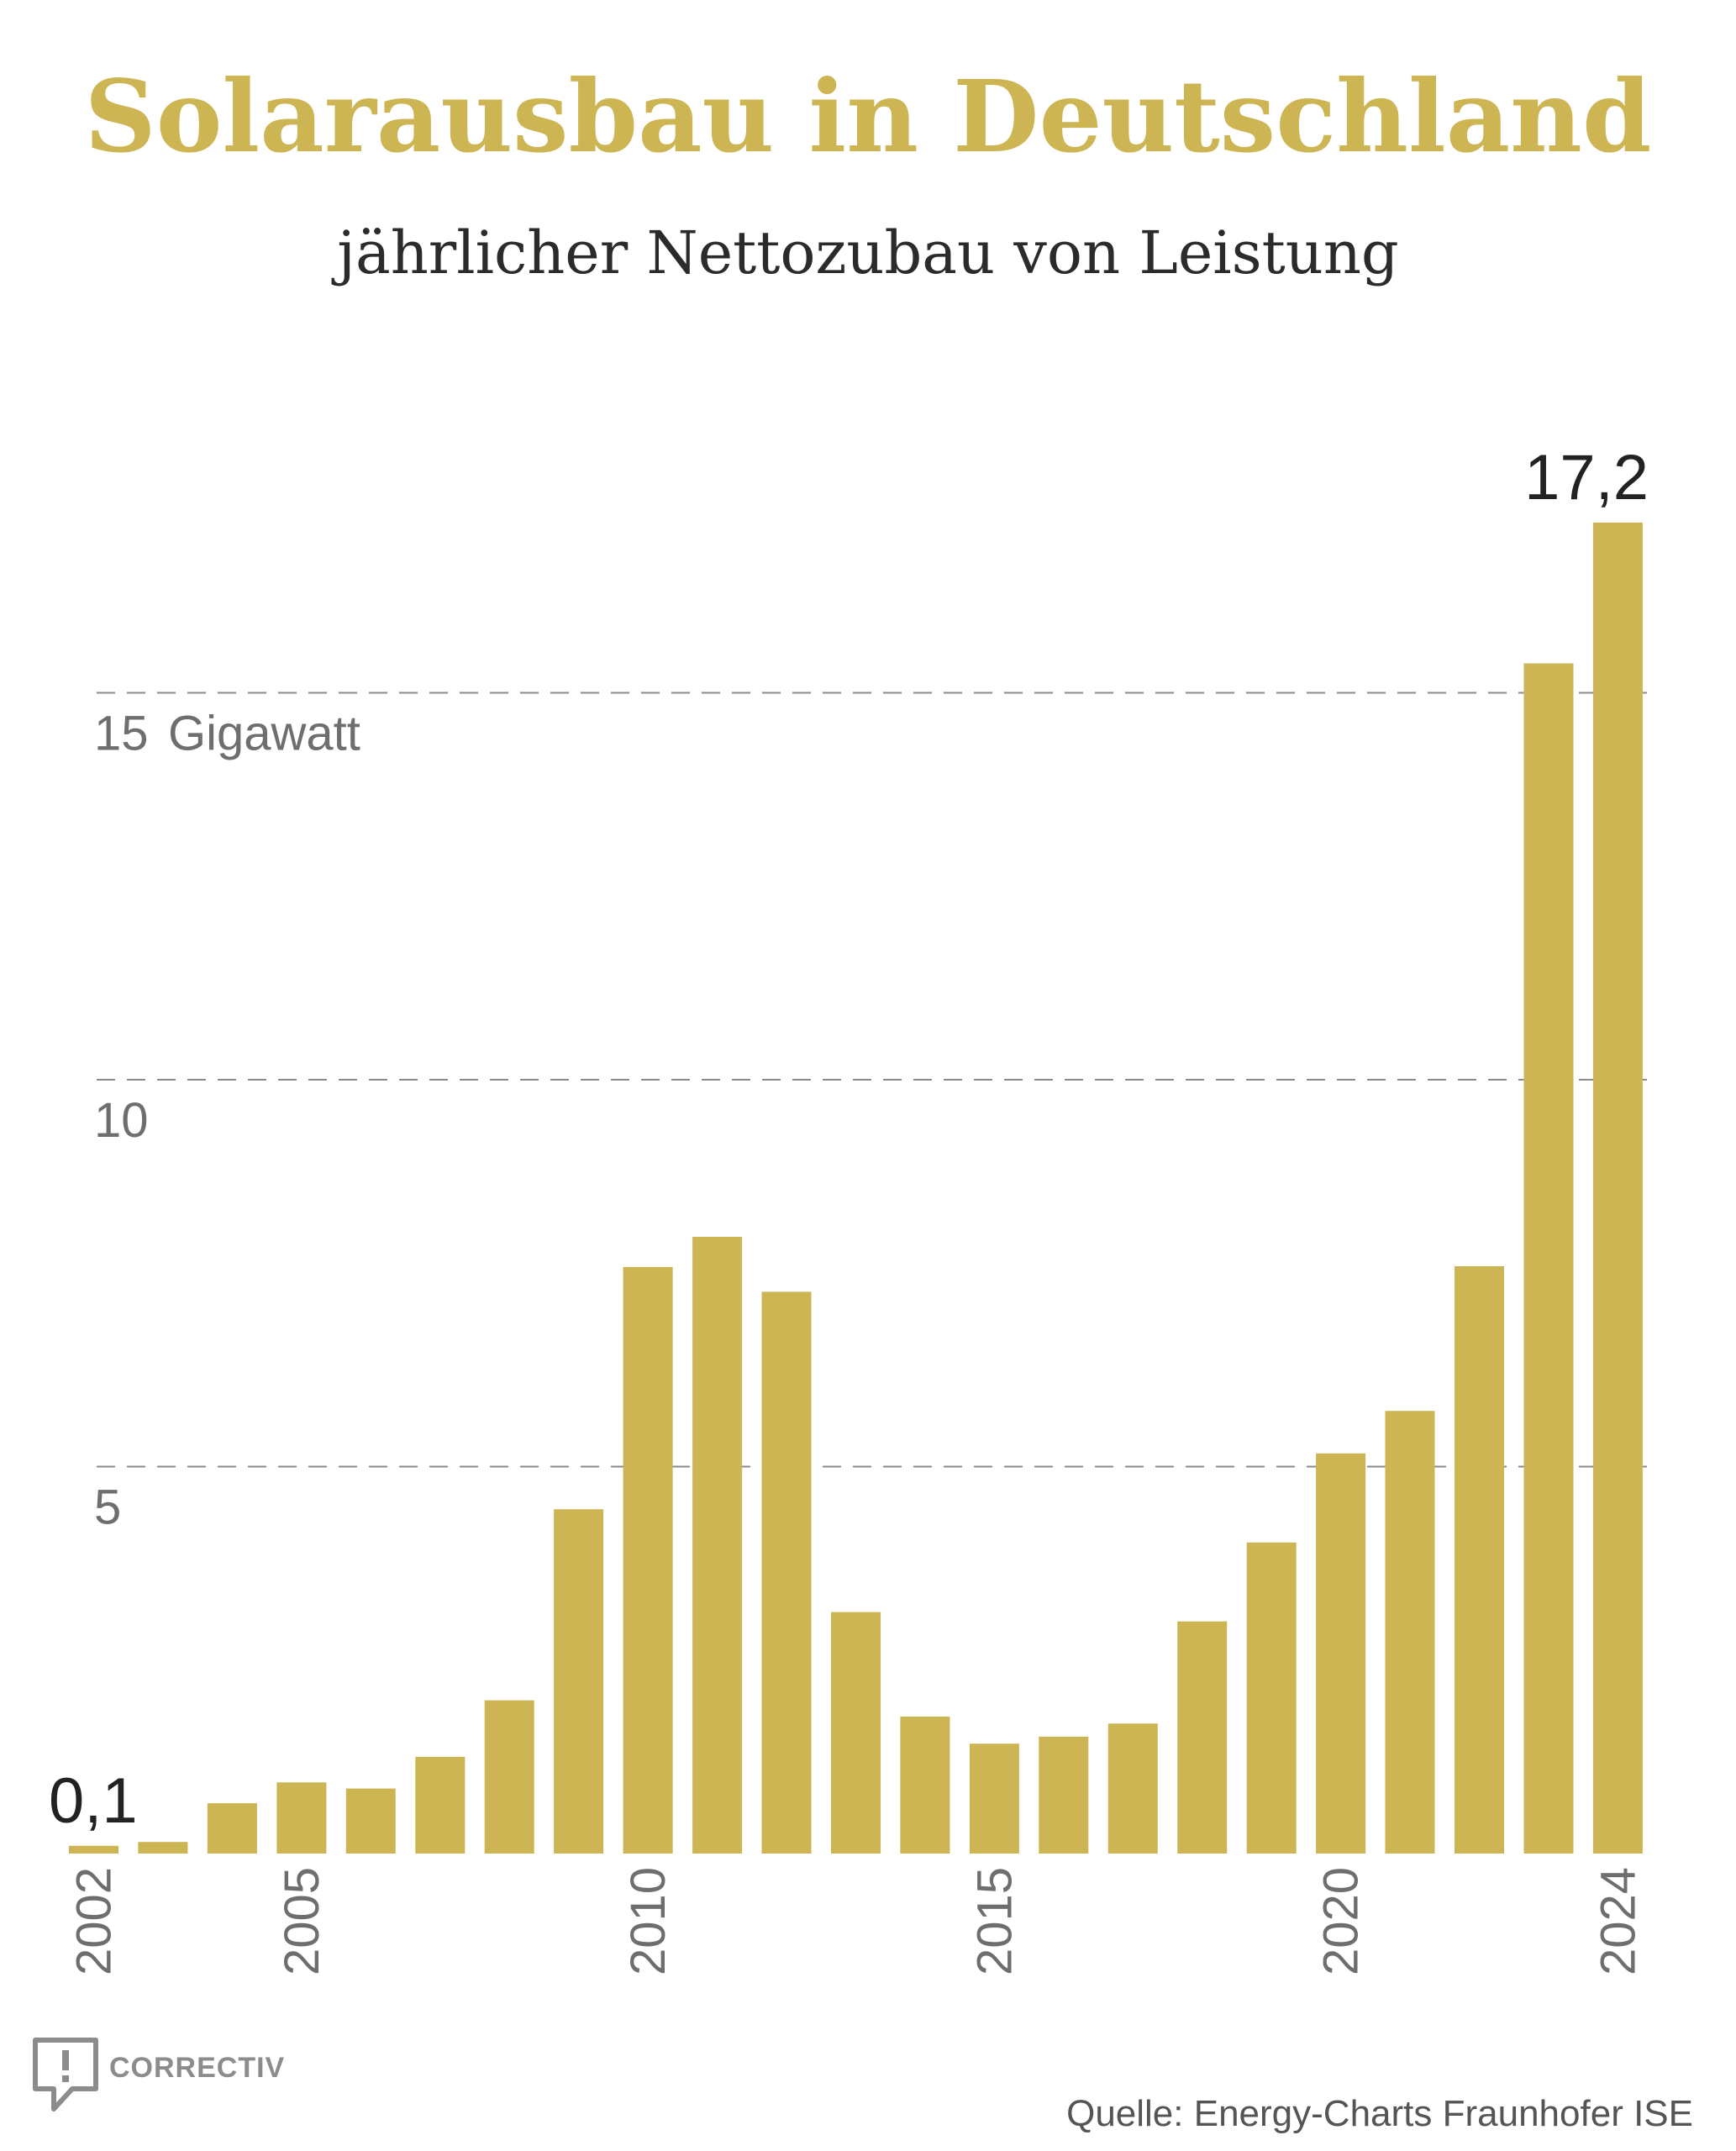  I want to click on bar-2018, so click(1202, 1737).